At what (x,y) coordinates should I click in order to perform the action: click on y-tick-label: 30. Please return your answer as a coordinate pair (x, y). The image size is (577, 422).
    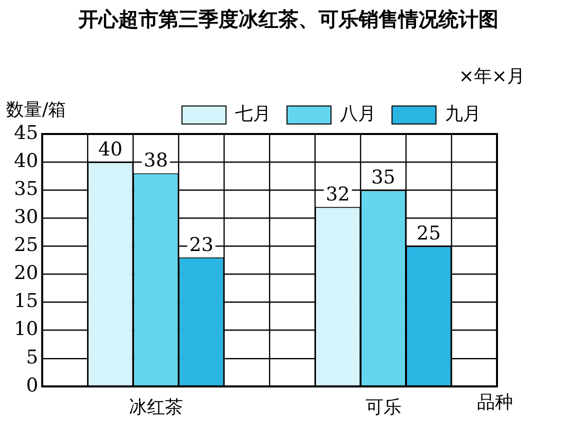
    Looking at the image, I should click on (26, 217).